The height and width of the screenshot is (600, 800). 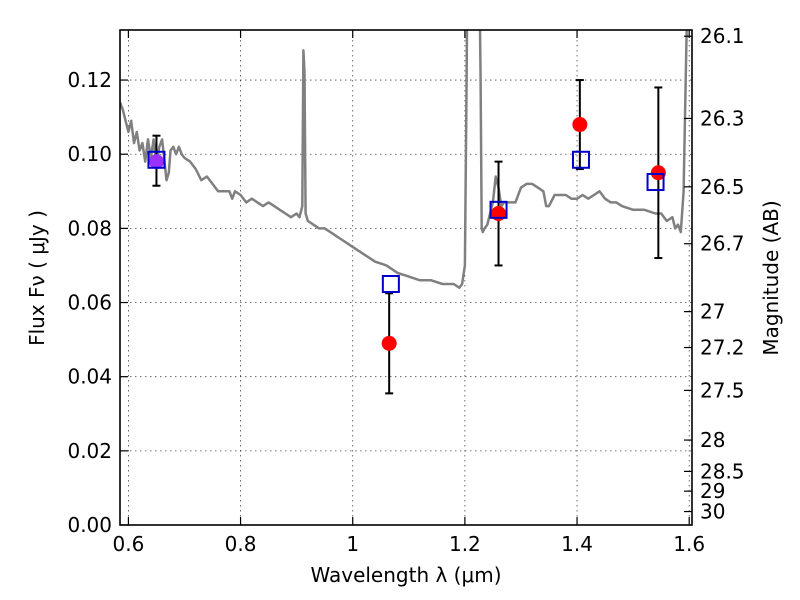 I want to click on mag-tick-label: 28, so click(x=712, y=440).